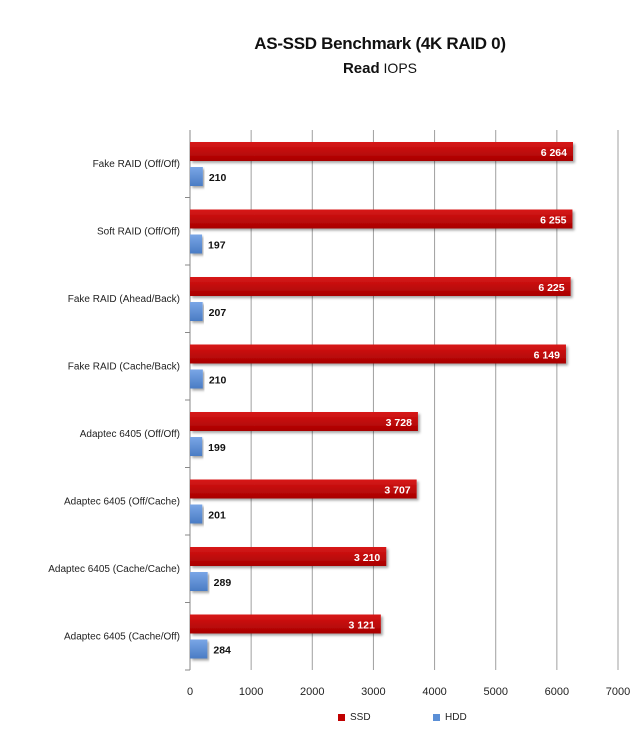 This screenshot has width=640, height=730. Describe the element at coordinates (222, 651) in the screenshot. I see `bar-label-hdd: 284` at that location.